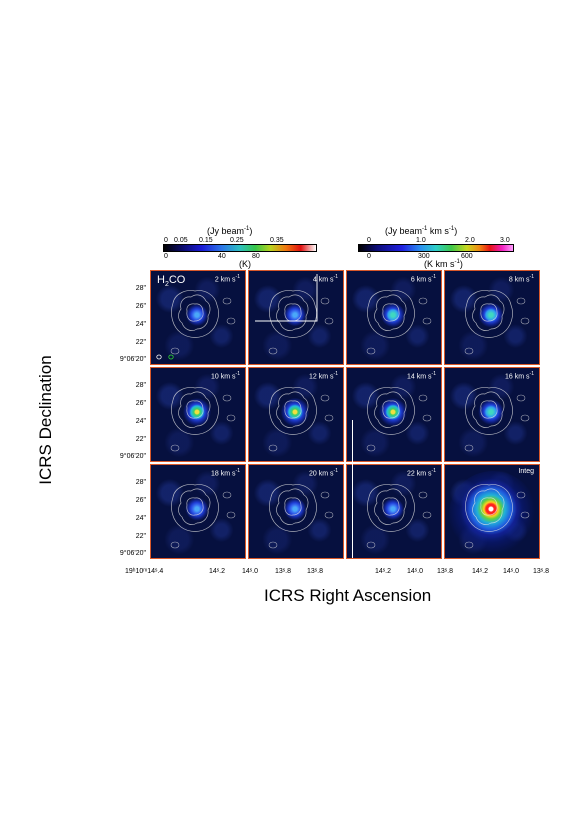  What do you see at coordinates (438, 231) in the screenshot?
I see `colorbar-right-unit-mid: km s` at bounding box center [438, 231].